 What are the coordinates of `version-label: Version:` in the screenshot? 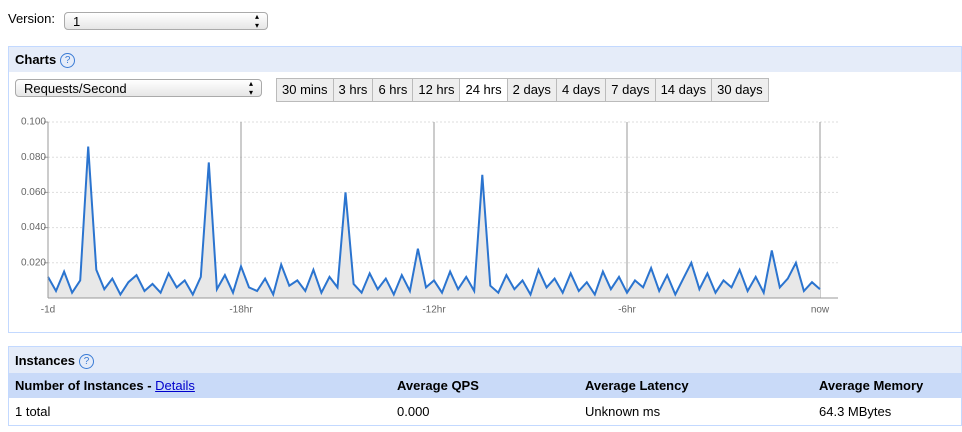 It's located at (31, 18).